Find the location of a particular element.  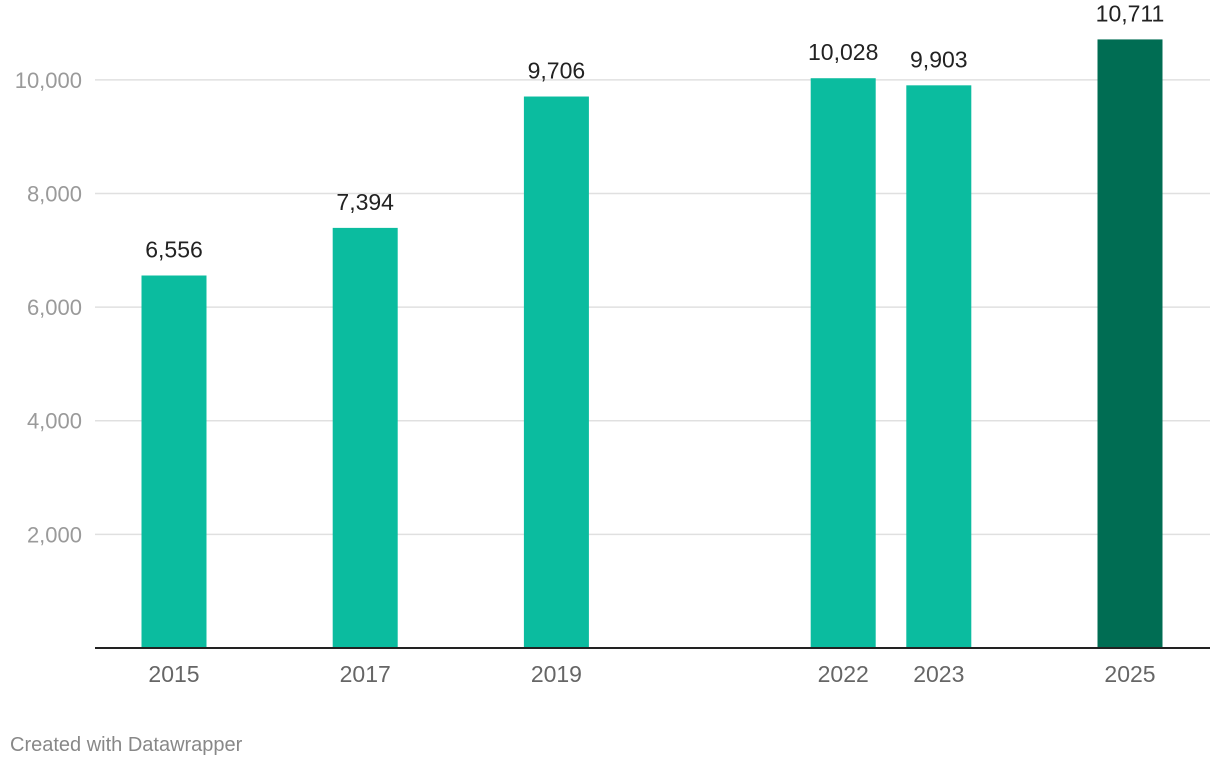

x-tick-label: 2025 is located at coordinates (1129, 674).